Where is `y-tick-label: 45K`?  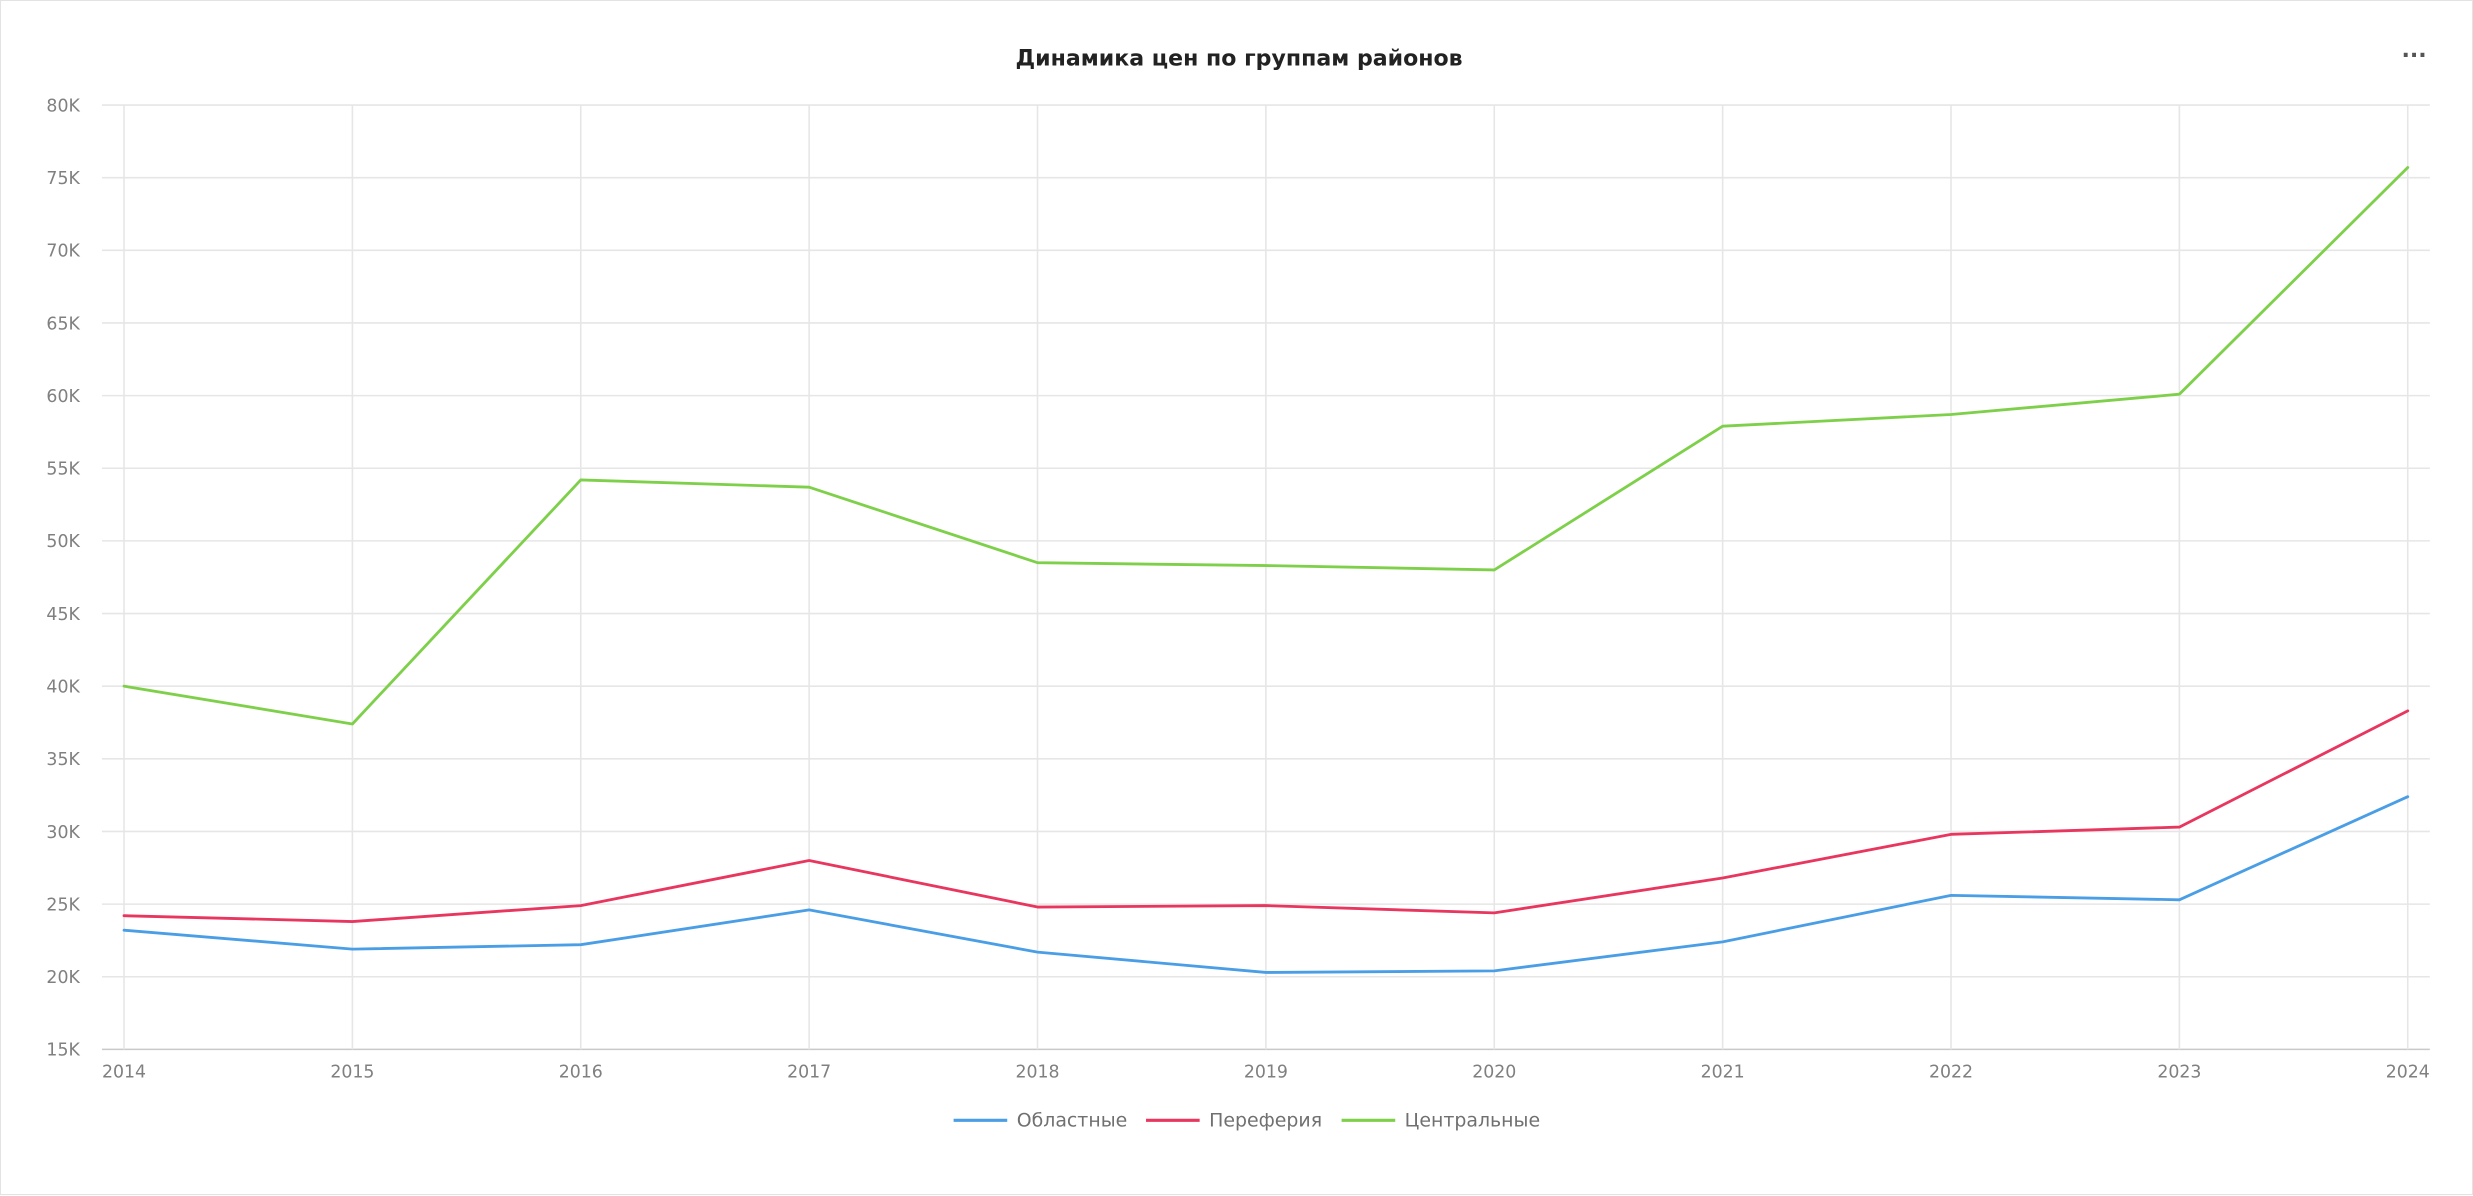 y-tick-label: 45K is located at coordinates (63, 615).